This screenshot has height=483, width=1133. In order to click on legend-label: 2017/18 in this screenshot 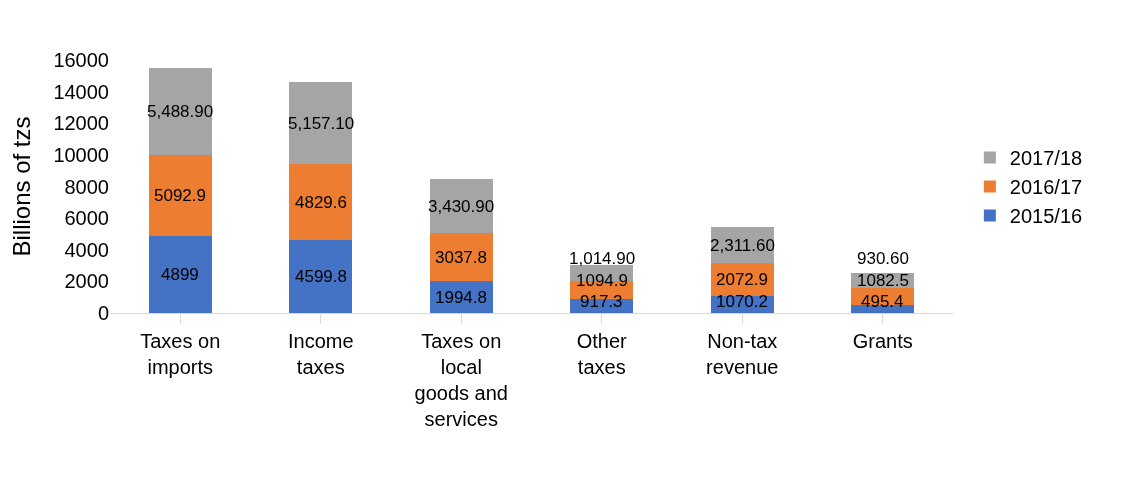, I will do `click(1046, 158)`.